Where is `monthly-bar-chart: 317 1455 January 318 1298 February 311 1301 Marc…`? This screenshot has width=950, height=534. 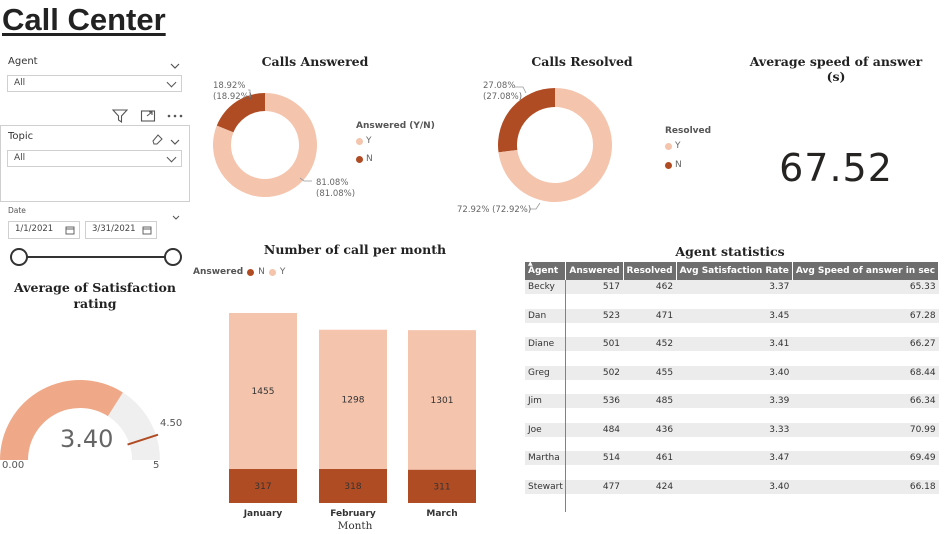
monthly-bar-chart: 317 1455 January 318 1298 February 311 1301 Marc… is located at coordinates (352, 416).